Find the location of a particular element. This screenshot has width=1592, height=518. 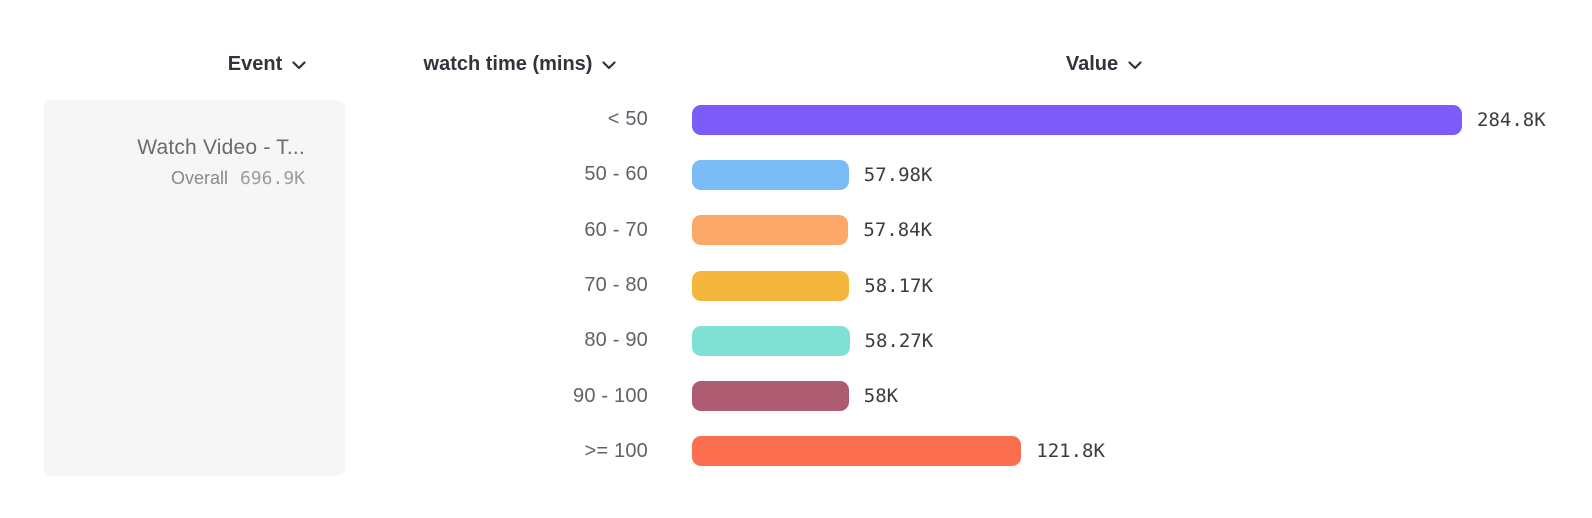

bucket-label: 90 - 100 is located at coordinates (610, 395).